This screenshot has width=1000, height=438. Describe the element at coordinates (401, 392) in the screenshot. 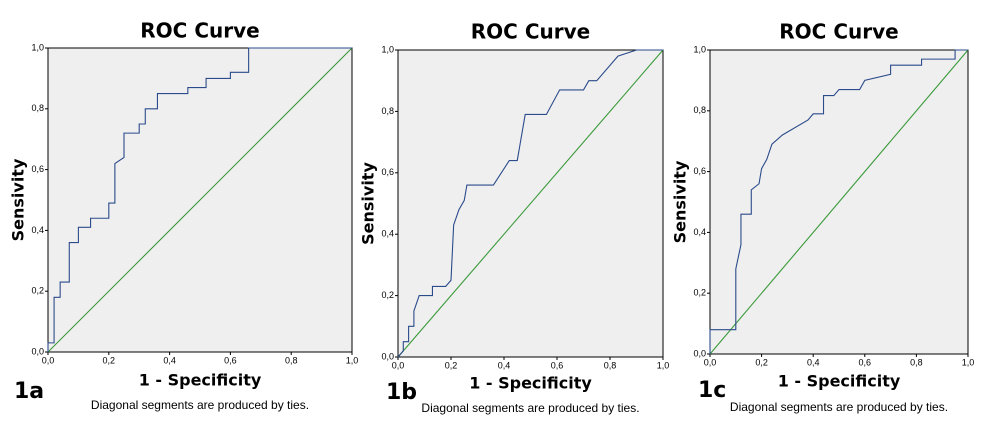

I see `panel-label: 1b` at that location.